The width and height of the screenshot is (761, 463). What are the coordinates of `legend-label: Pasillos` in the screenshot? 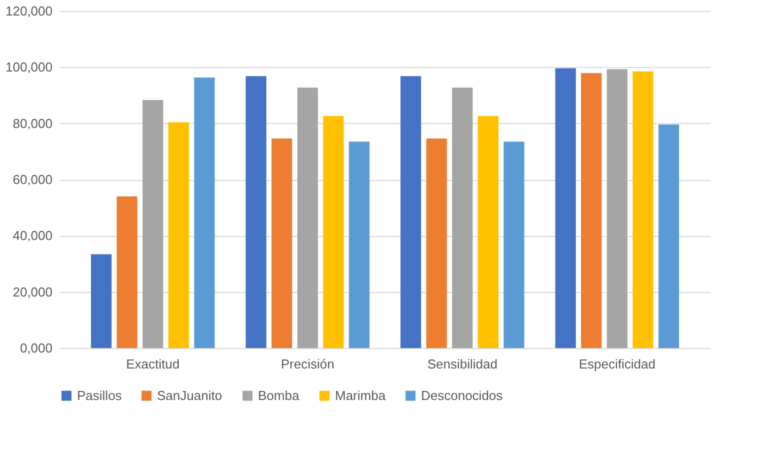 It's located at (99, 395).